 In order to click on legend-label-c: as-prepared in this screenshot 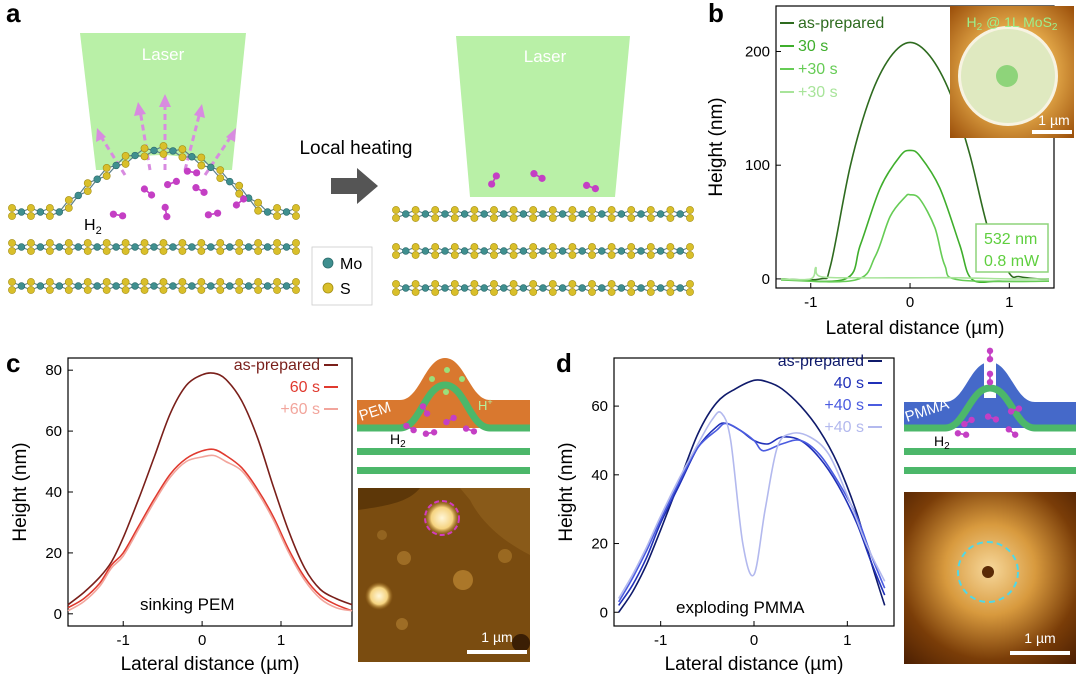, I will do `click(277, 365)`.